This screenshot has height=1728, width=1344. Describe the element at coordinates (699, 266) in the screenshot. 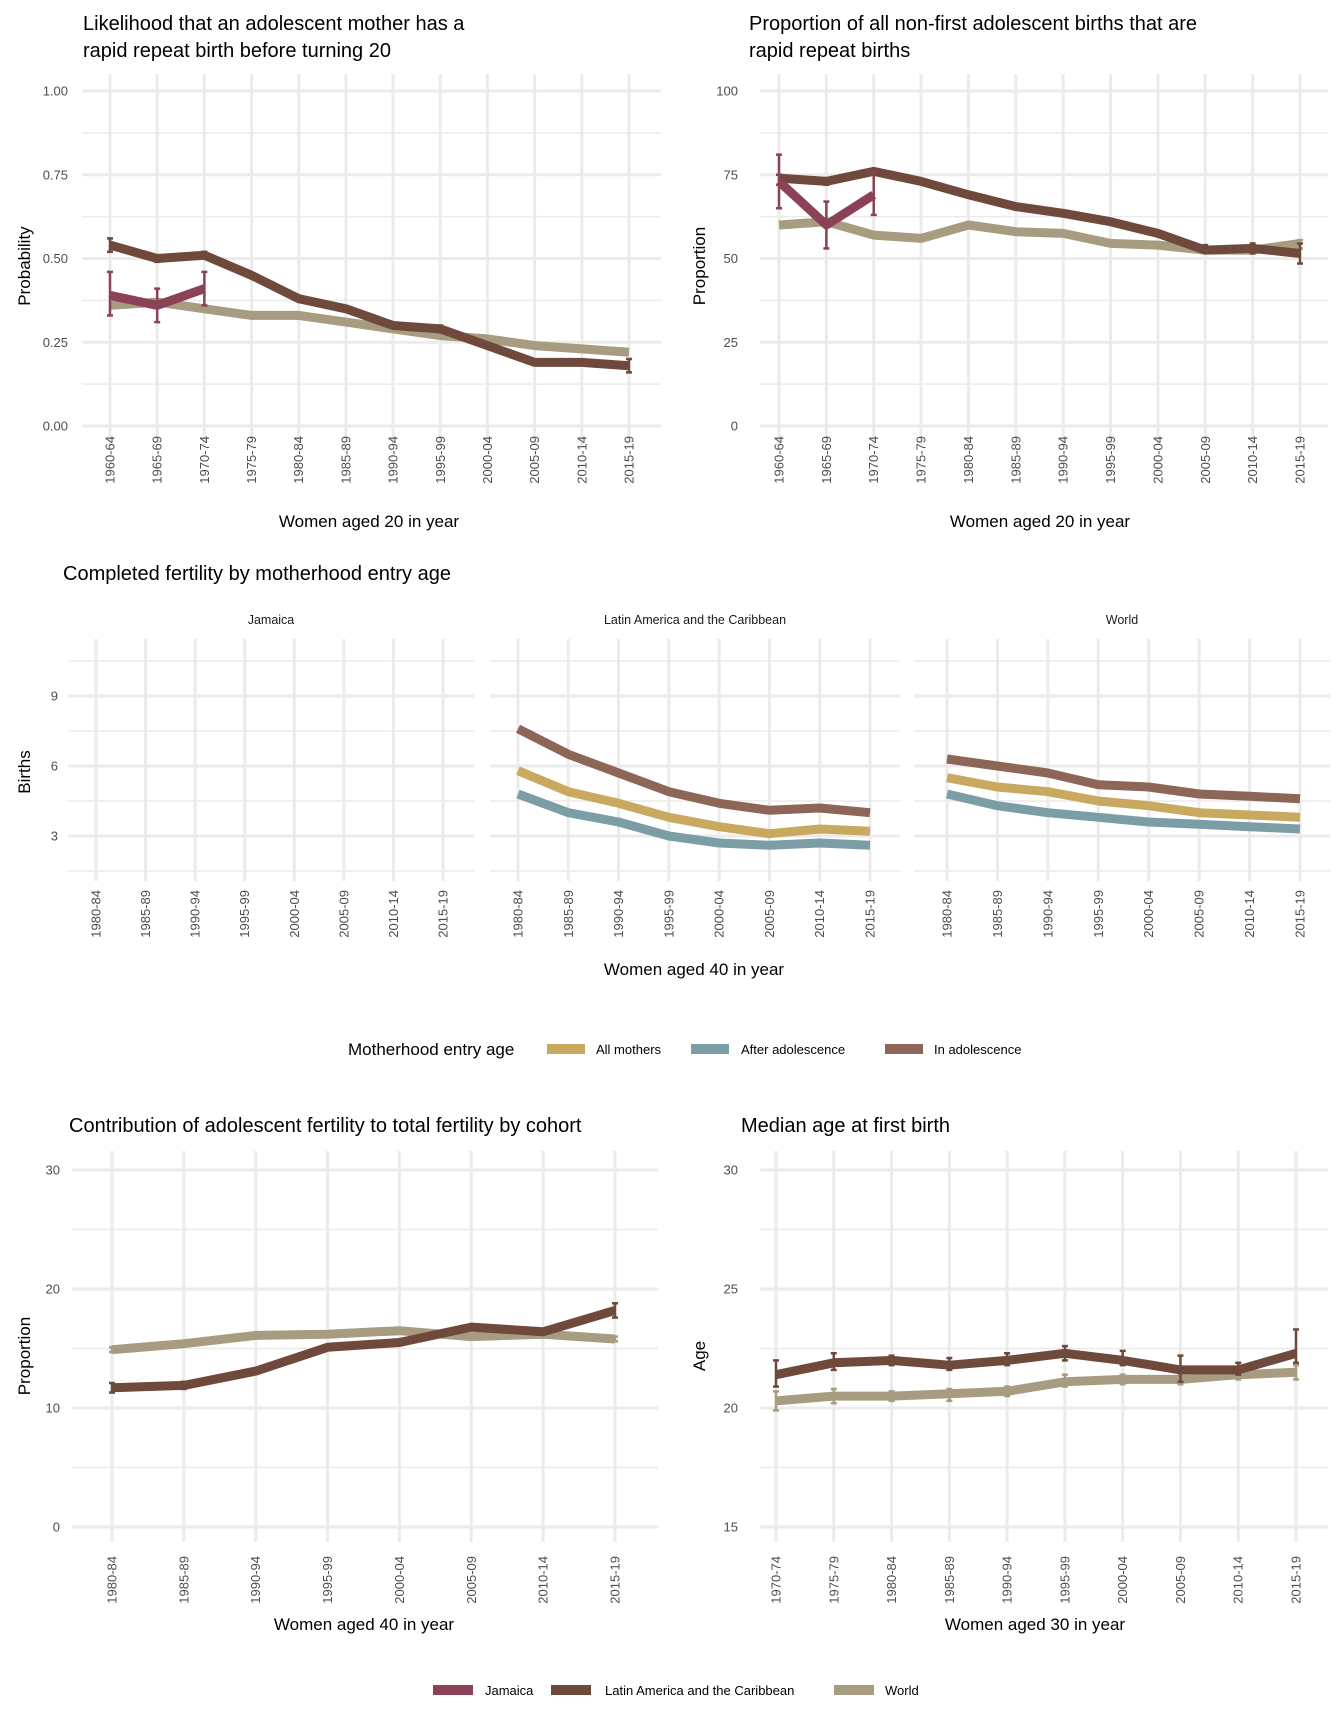

I see `y-axis-label: Proportion` at that location.